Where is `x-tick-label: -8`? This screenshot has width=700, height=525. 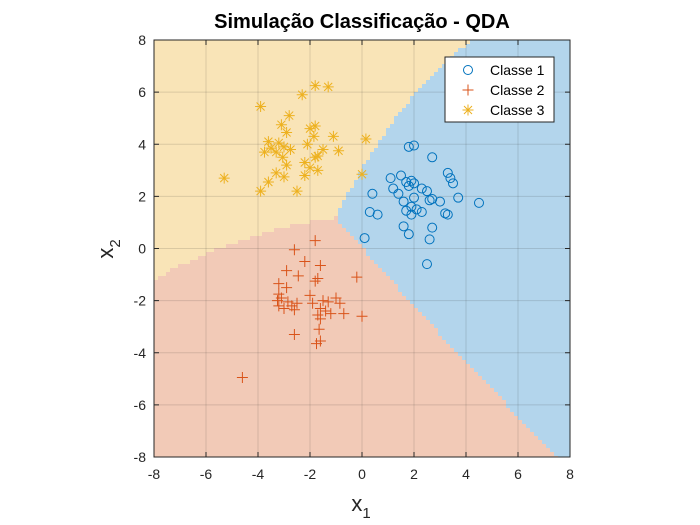 x-tick-label: -8 is located at coordinates (154, 474).